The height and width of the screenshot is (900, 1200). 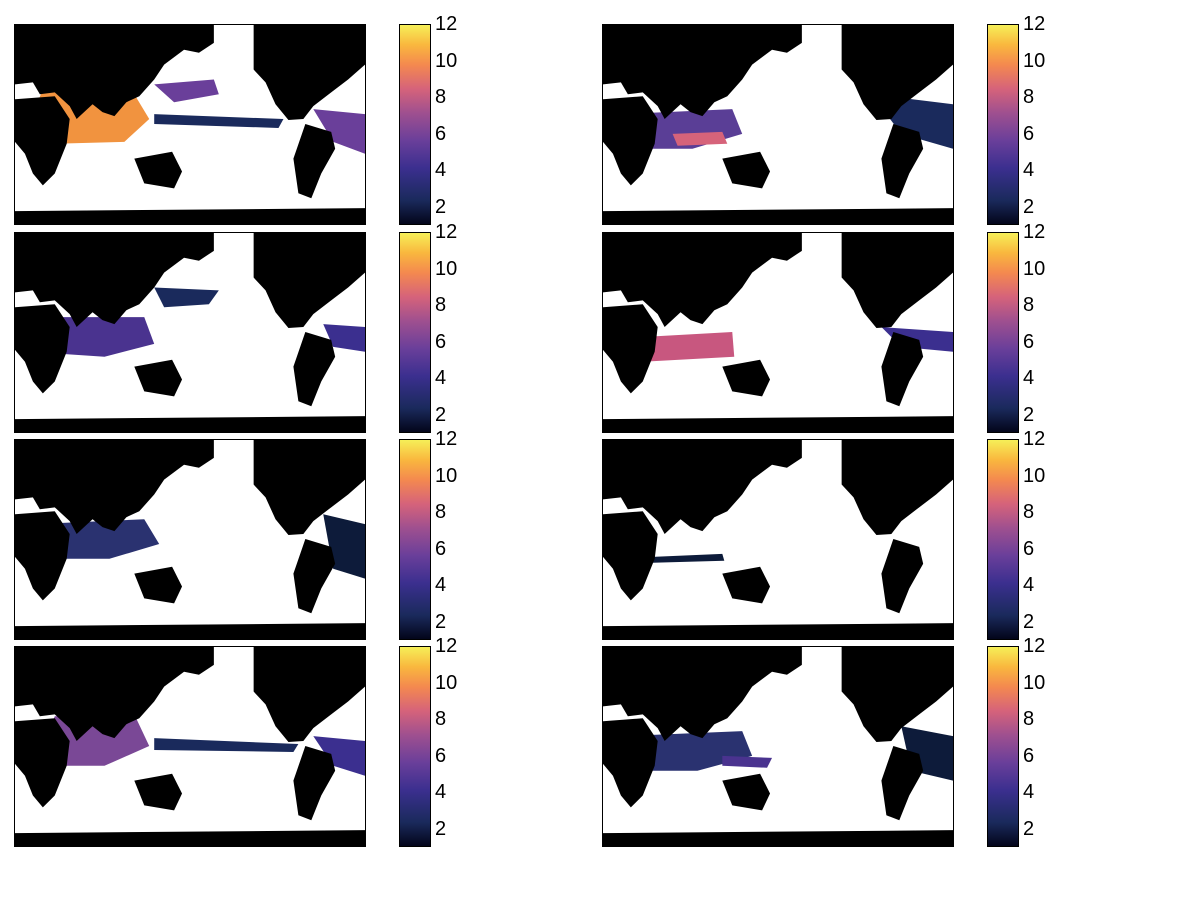 I want to click on colorbar-row3-right, so click(x=1003, y=539).